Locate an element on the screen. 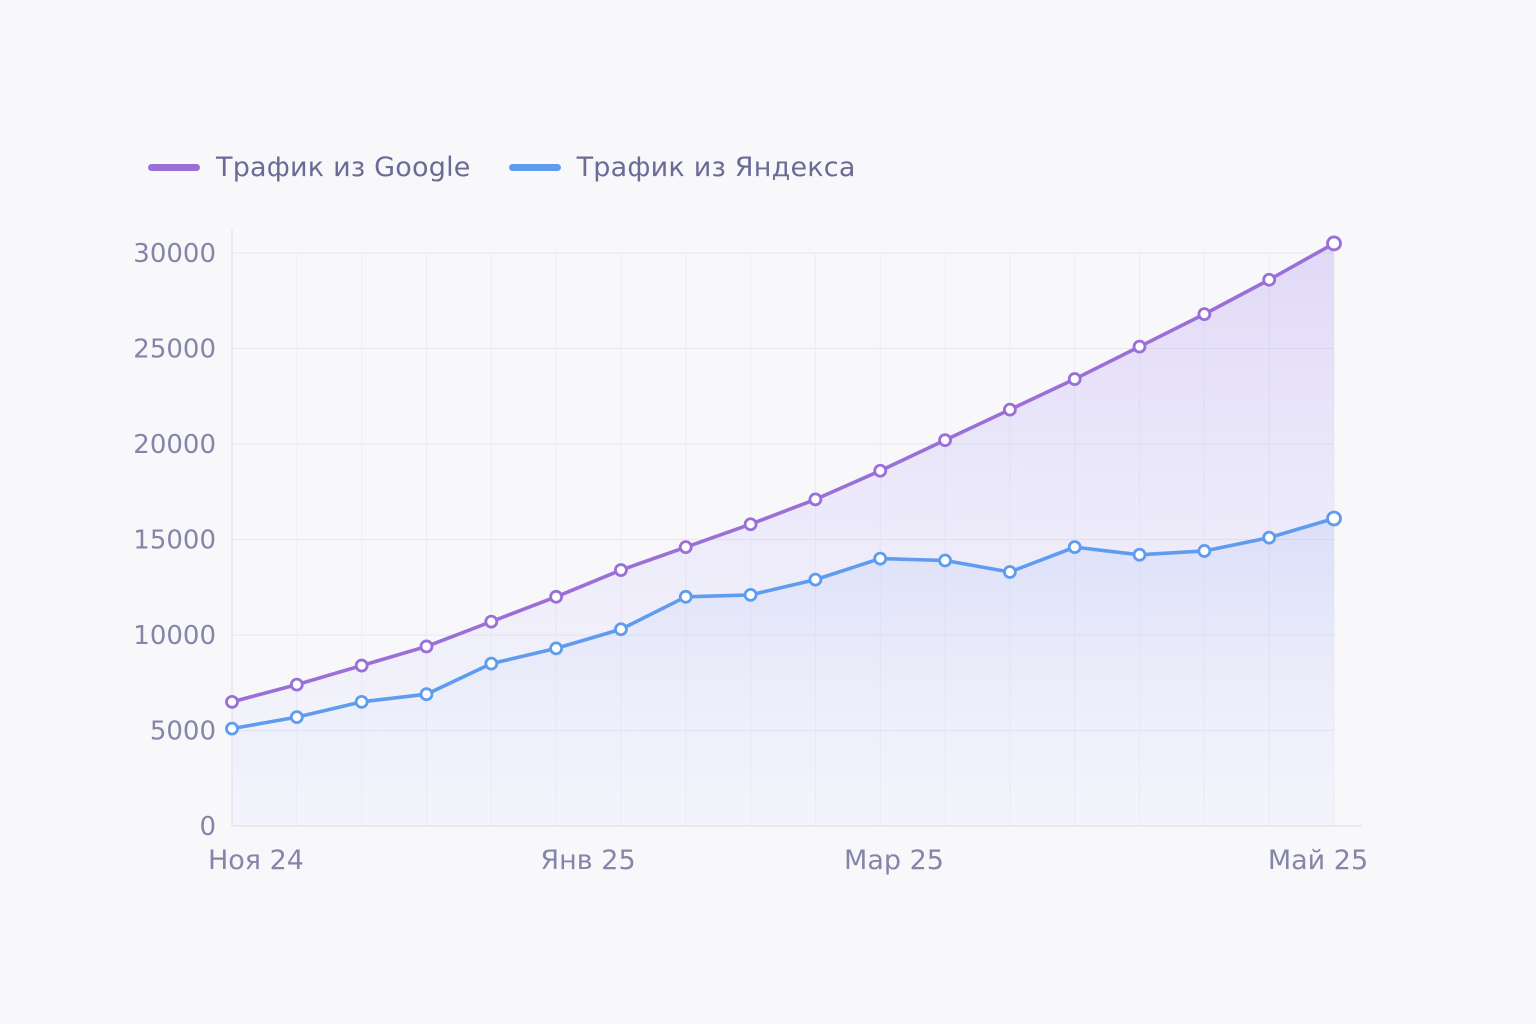 The height and width of the screenshot is (1024, 1536). legend-label-google: Трафик из Google is located at coordinates (343, 167).